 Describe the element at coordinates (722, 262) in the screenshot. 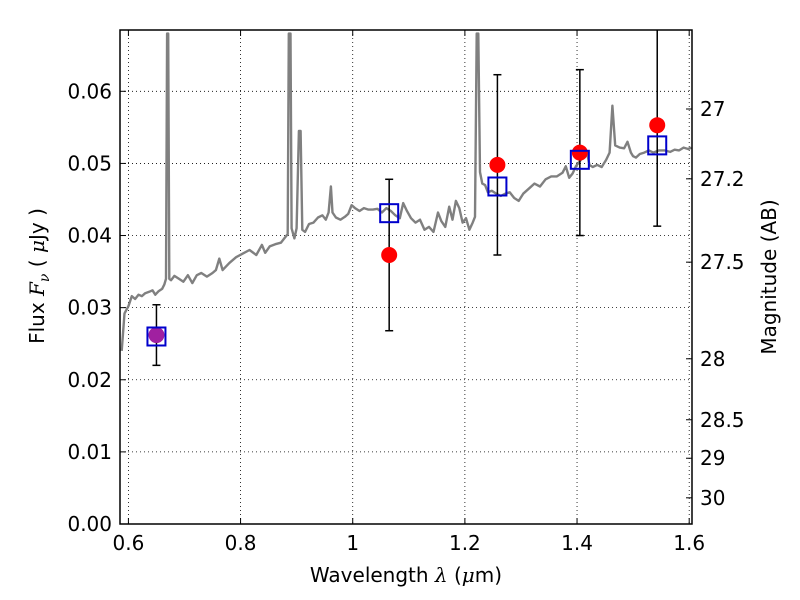

I see `magnitude-tick-label: 27.5` at that location.